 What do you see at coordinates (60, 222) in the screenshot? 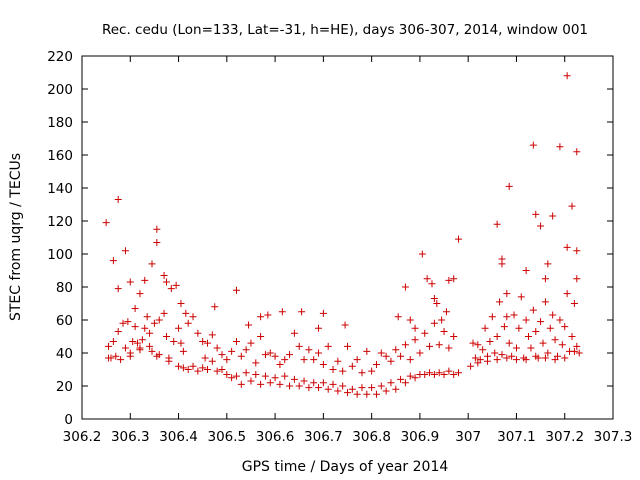
I see `y-tick-label: 120` at bounding box center [60, 222].